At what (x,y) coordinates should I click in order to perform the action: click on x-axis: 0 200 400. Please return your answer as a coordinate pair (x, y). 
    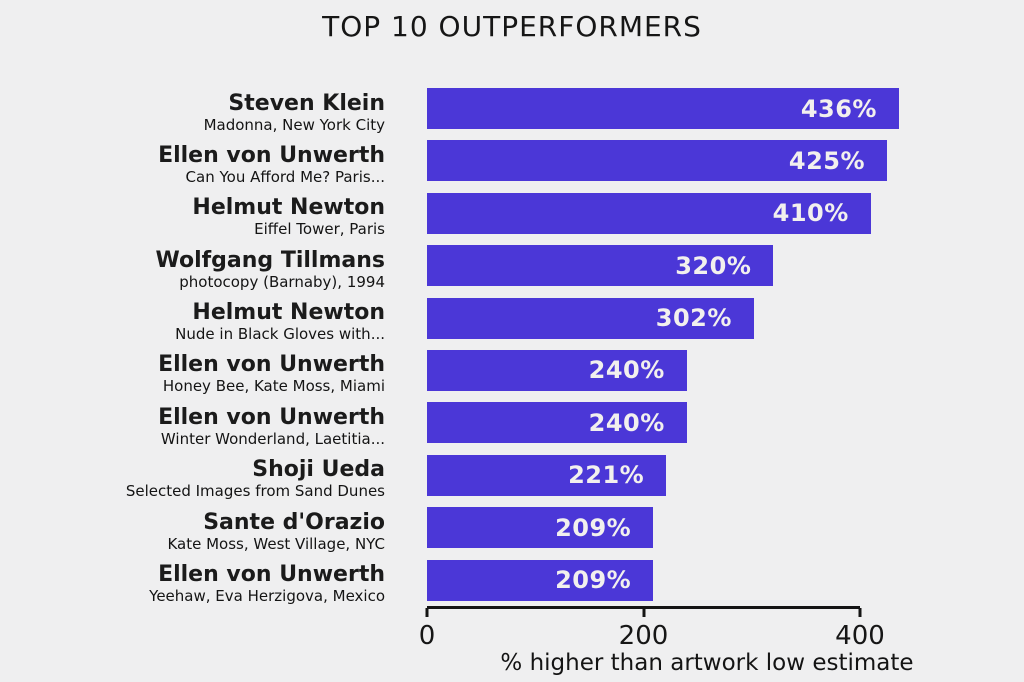
    Looking at the image, I should click on (652, 628).